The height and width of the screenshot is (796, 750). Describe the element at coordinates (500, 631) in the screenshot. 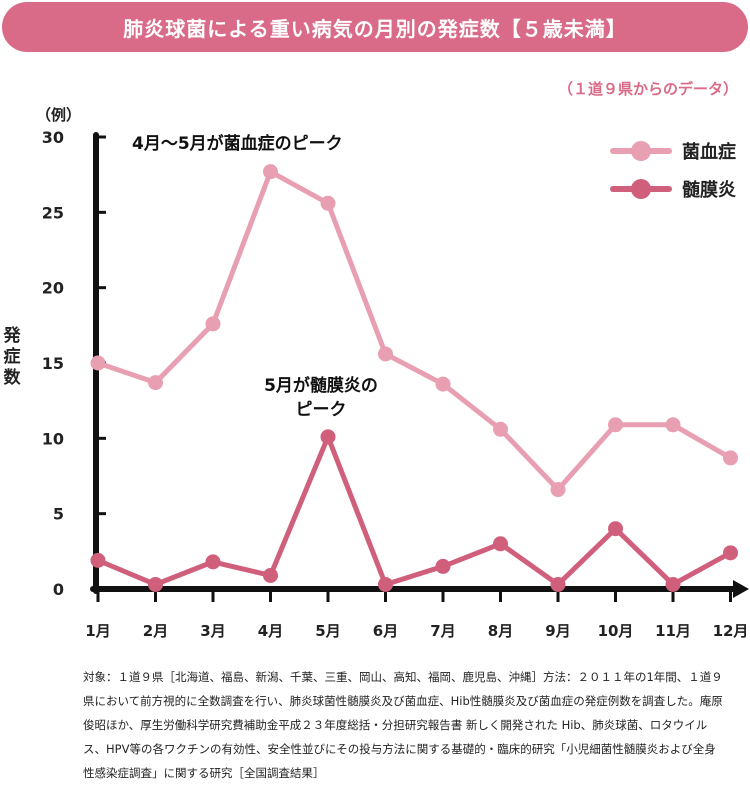

I see `x-tick-label-8: 8月` at that location.